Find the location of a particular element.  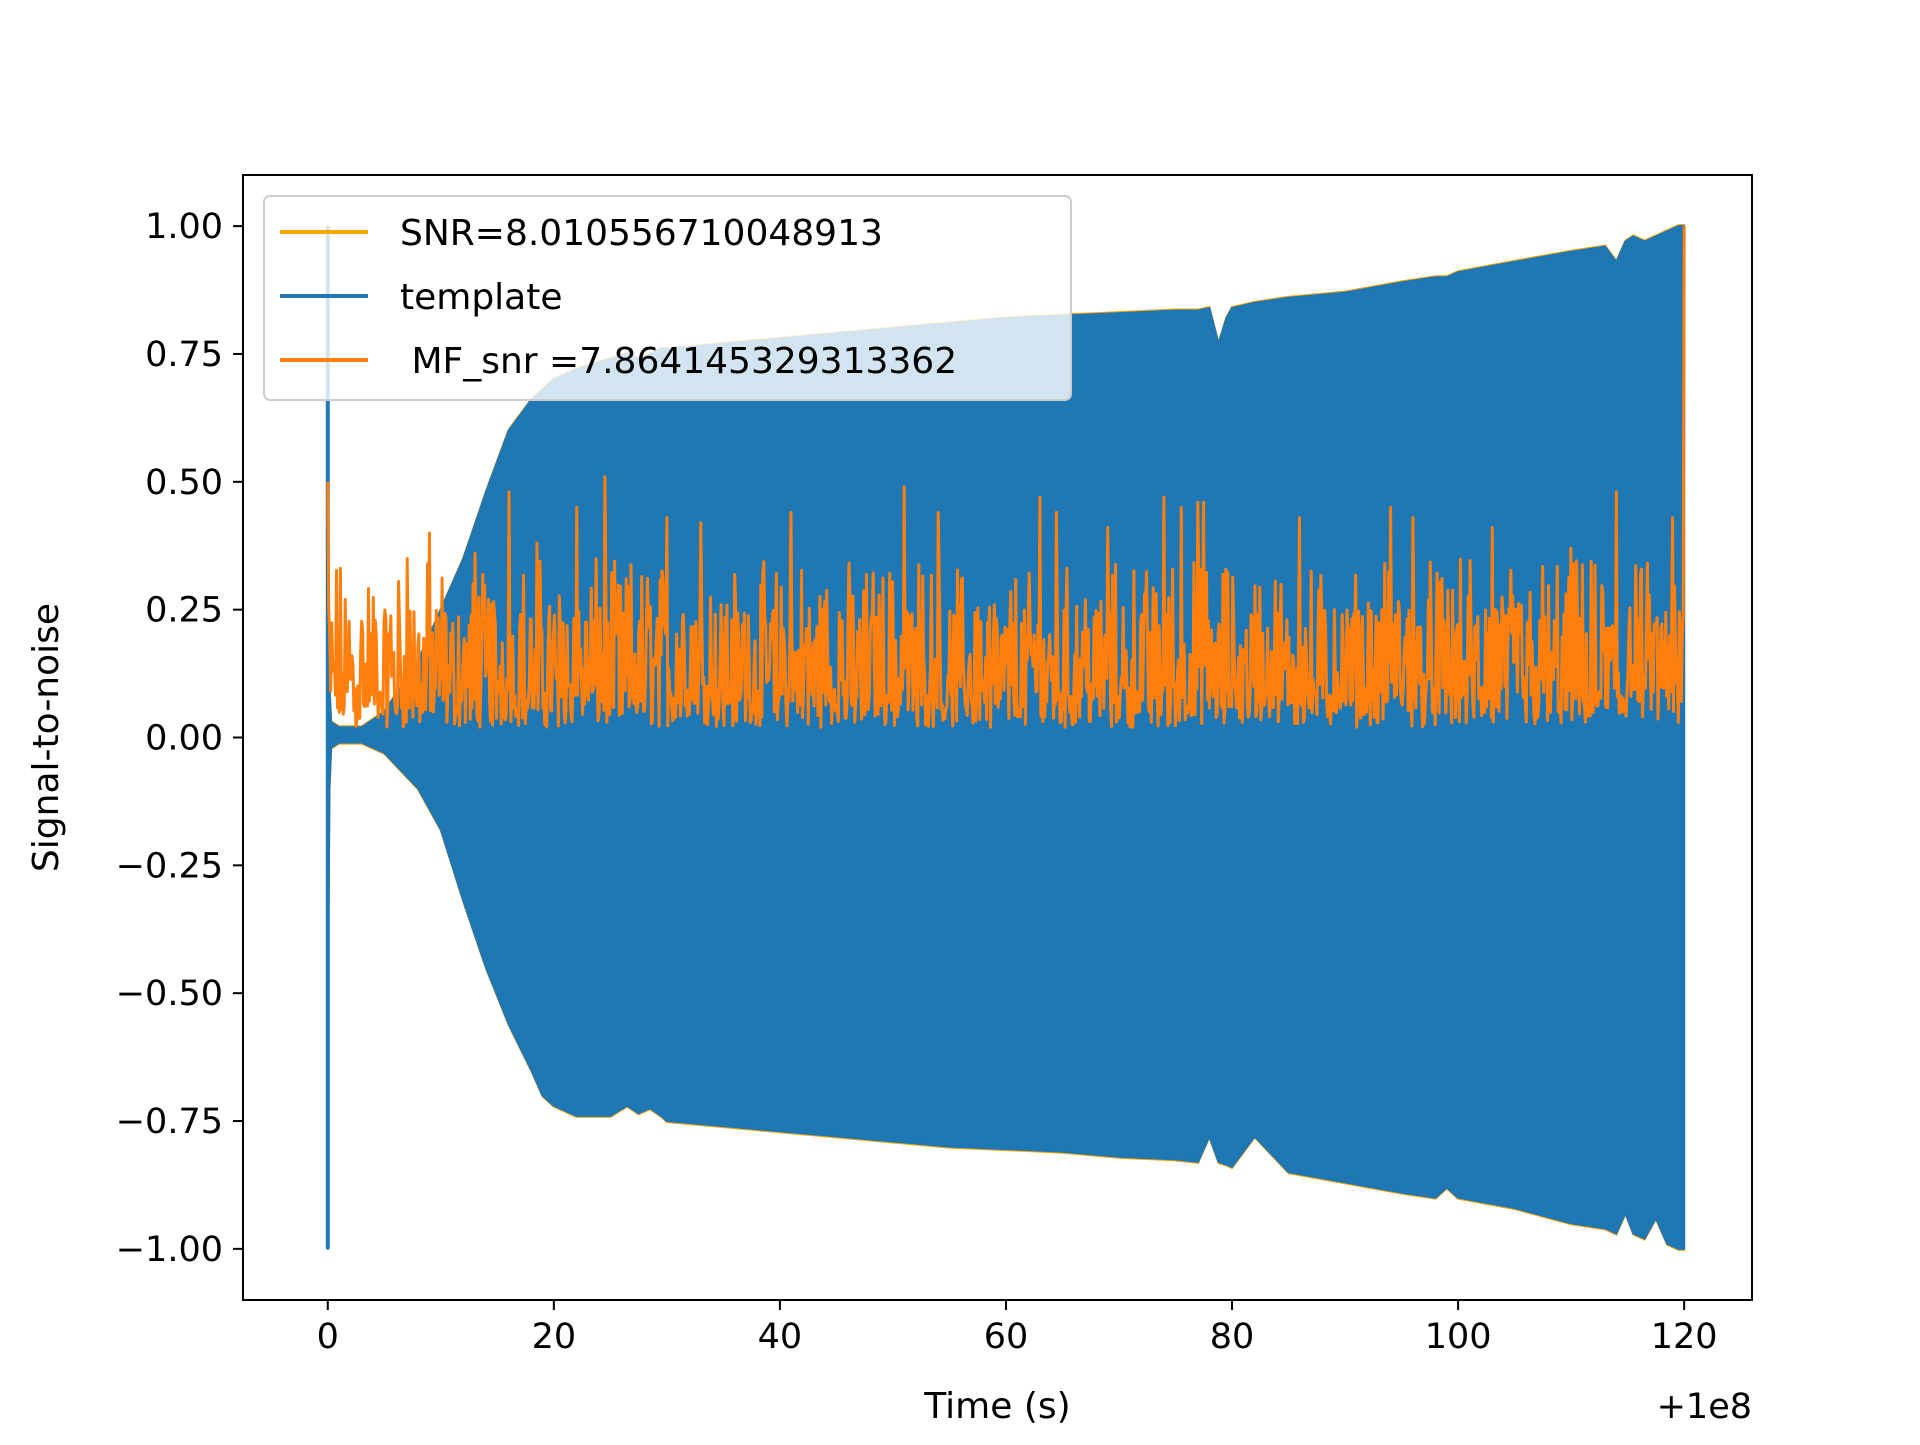

x-tick-label: 80 is located at coordinates (1232, 1337).